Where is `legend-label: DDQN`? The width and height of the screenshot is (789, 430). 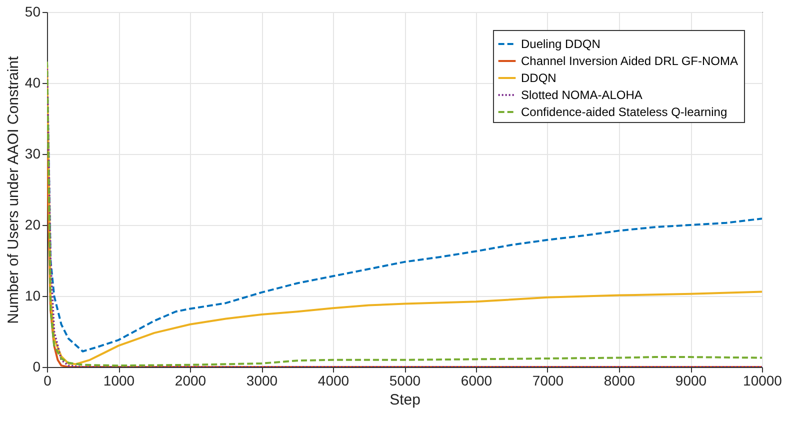
legend-label: DDQN is located at coordinates (538, 78).